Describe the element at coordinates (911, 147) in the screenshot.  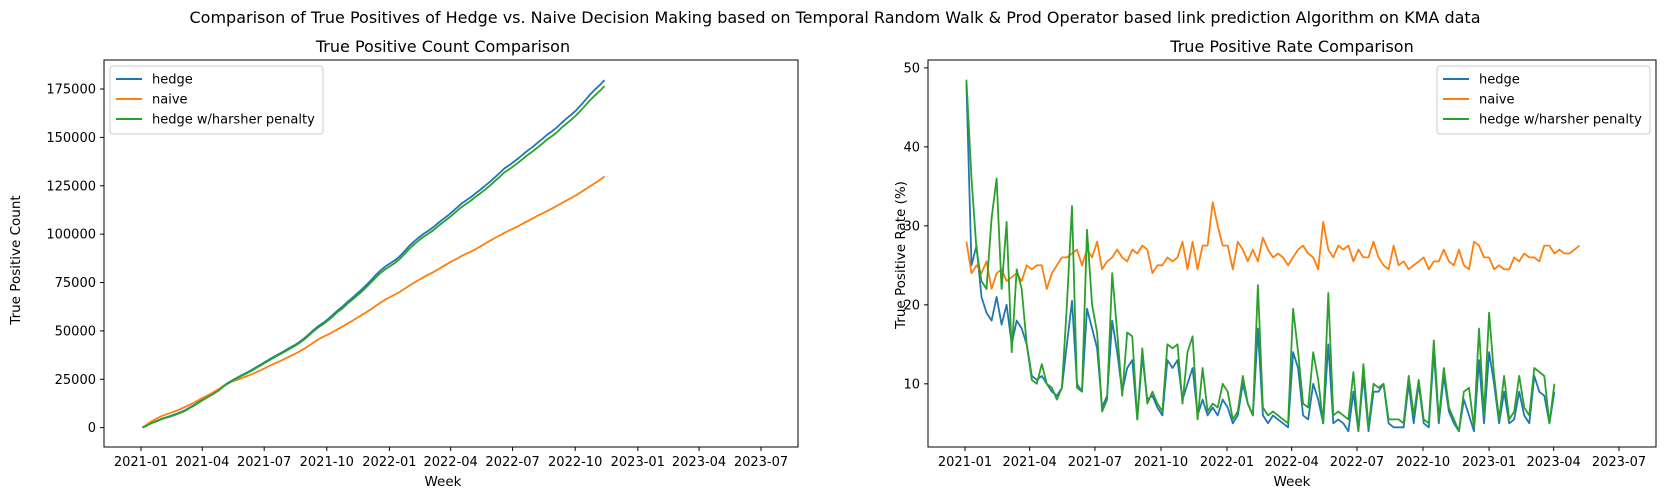
I see `y-tick-label: 40` at that location.